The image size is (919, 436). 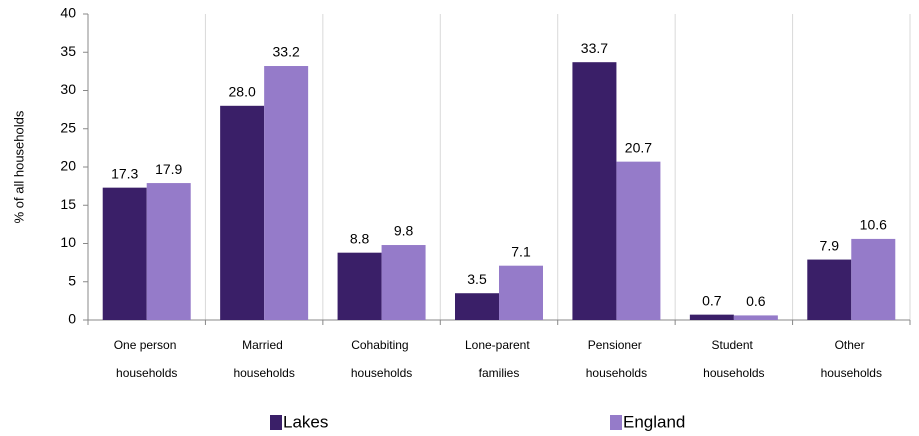 I want to click on x-tick-label: Married households, so click(x=263, y=359).